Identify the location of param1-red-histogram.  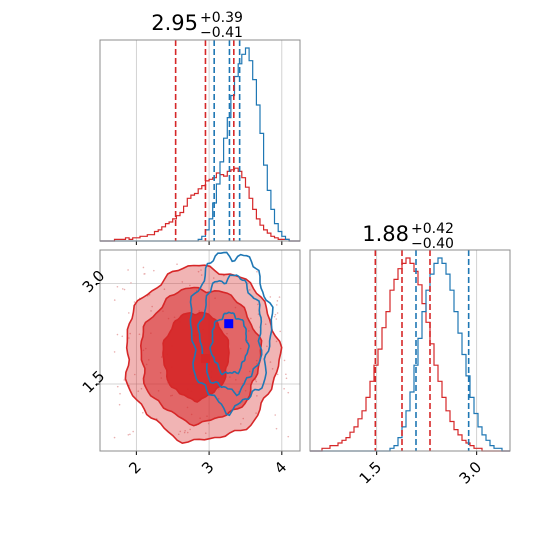
(200, 204).